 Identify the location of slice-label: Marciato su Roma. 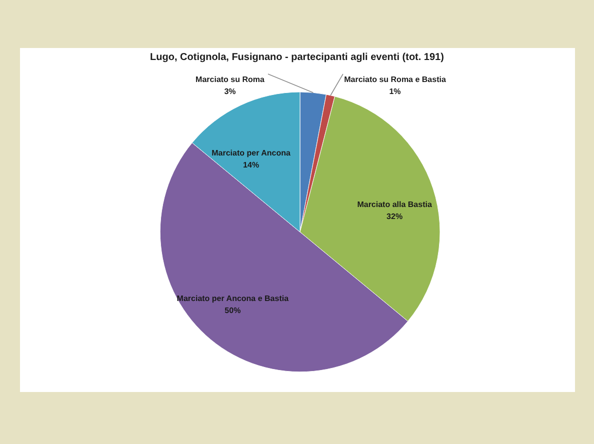
(231, 79).